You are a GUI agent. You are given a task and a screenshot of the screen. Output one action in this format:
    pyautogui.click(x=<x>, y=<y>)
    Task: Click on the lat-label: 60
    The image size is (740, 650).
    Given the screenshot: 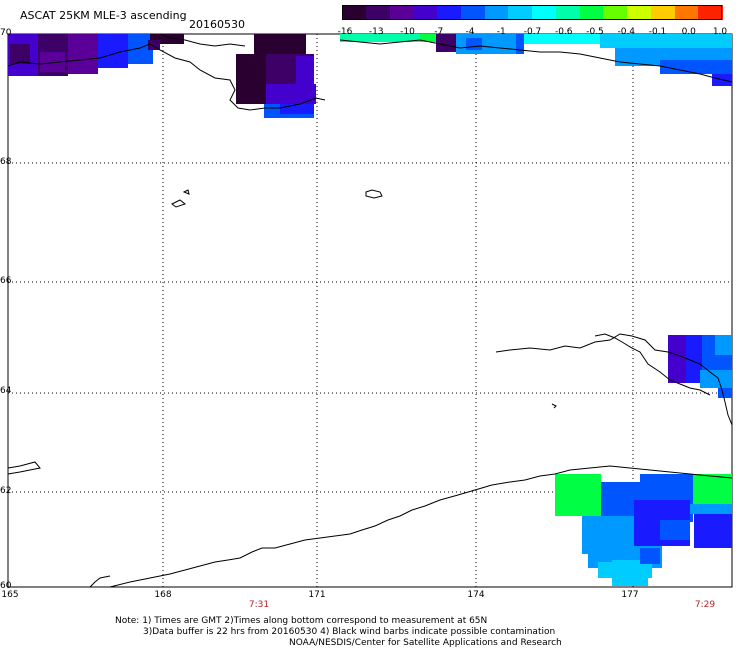 What is the action you would take?
    pyautogui.click(x=6, y=586)
    